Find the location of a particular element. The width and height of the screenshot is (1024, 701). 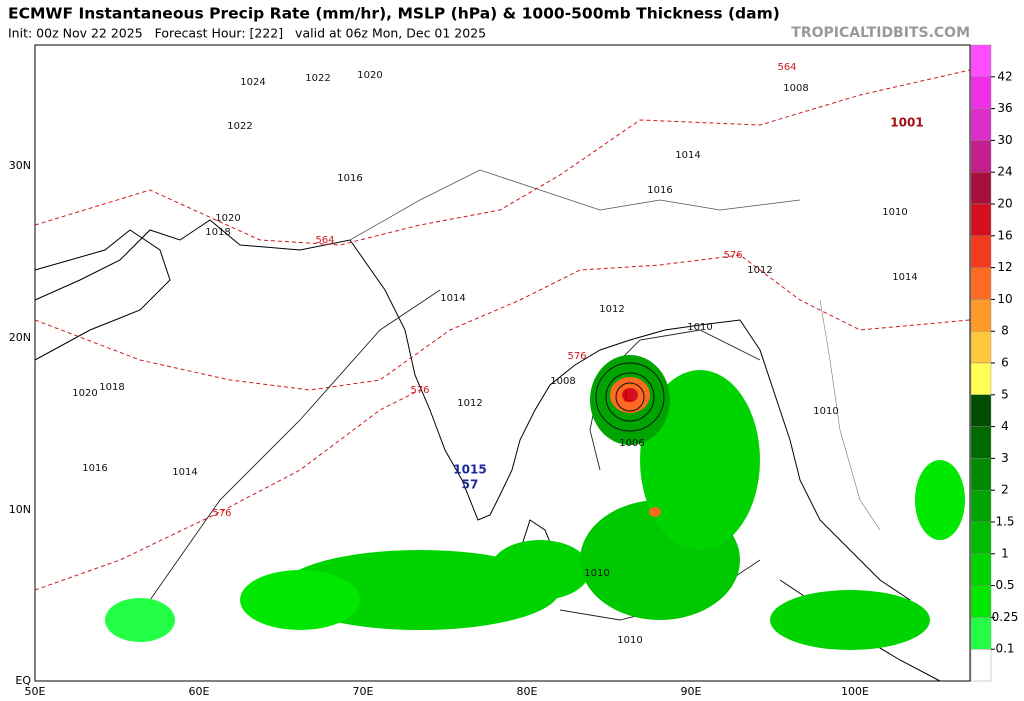

colorbar-label: 2 is located at coordinates (1005, 490).